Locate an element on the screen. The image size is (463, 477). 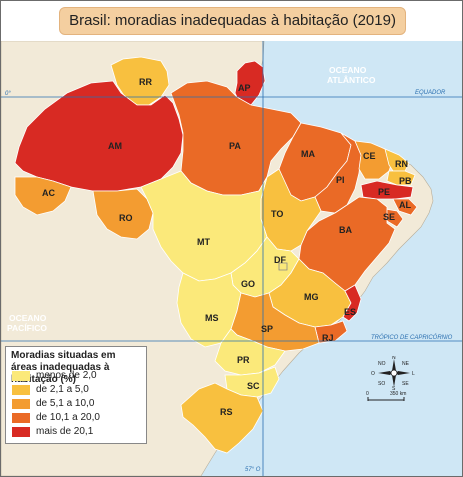
label-ce: CE is located at coordinates (369, 156).